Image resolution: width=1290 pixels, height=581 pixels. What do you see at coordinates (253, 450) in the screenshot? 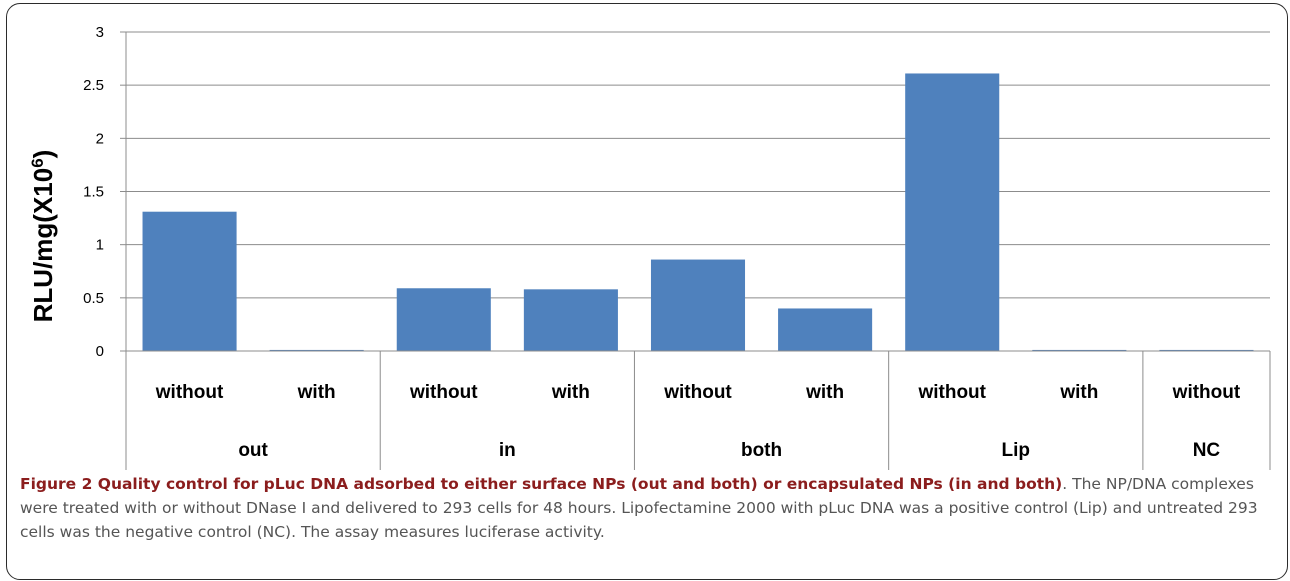
I see `group-label: out` at bounding box center [253, 450].